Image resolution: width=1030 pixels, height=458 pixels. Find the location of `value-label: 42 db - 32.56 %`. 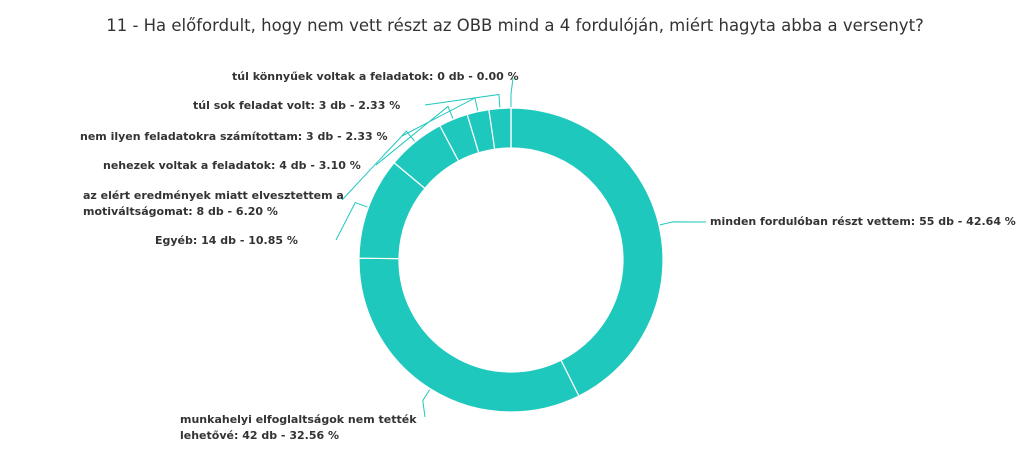

value-label: 42 db - 32.56 % is located at coordinates (290, 435).